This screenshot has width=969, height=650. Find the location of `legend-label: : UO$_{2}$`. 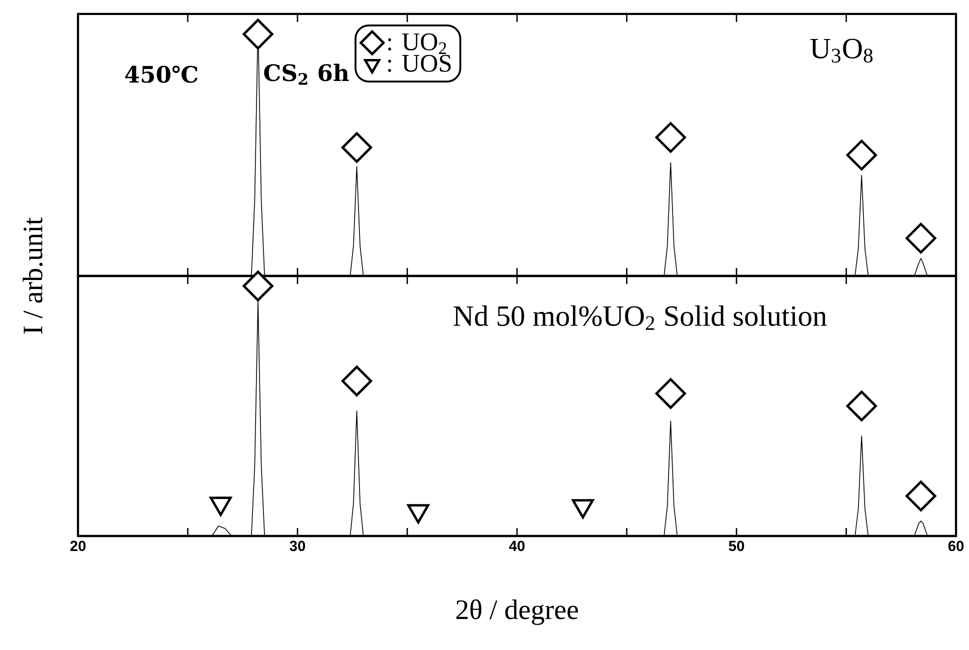

legend-label: : UO$_{2}$ is located at coordinates (417, 43).